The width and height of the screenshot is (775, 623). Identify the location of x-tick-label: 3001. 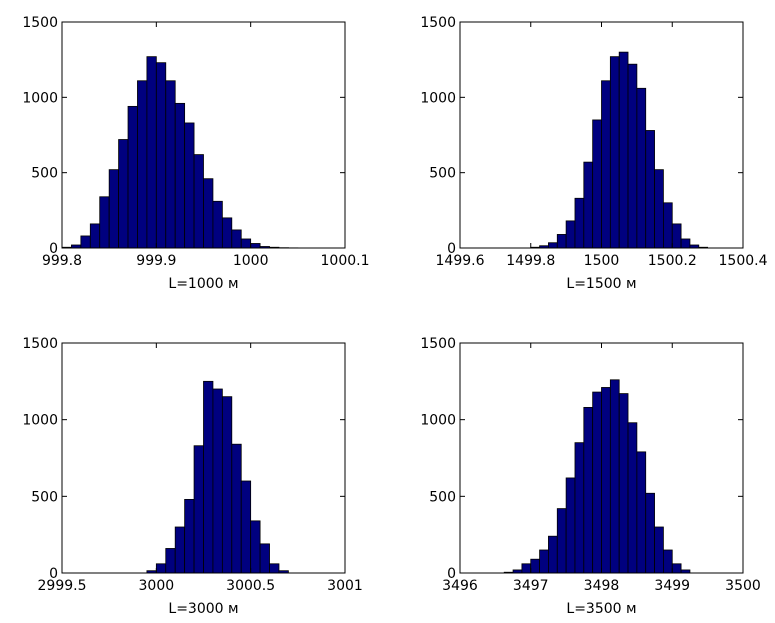
(345, 586).